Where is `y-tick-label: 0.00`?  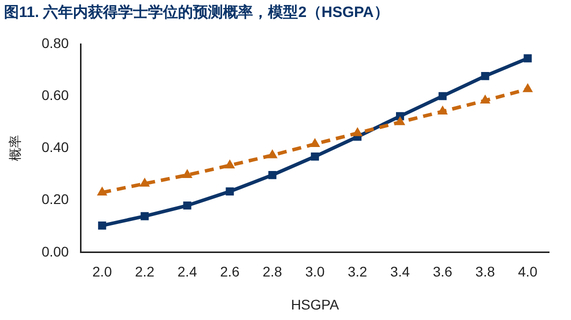 y-tick-label: 0.00 is located at coordinates (56, 251).